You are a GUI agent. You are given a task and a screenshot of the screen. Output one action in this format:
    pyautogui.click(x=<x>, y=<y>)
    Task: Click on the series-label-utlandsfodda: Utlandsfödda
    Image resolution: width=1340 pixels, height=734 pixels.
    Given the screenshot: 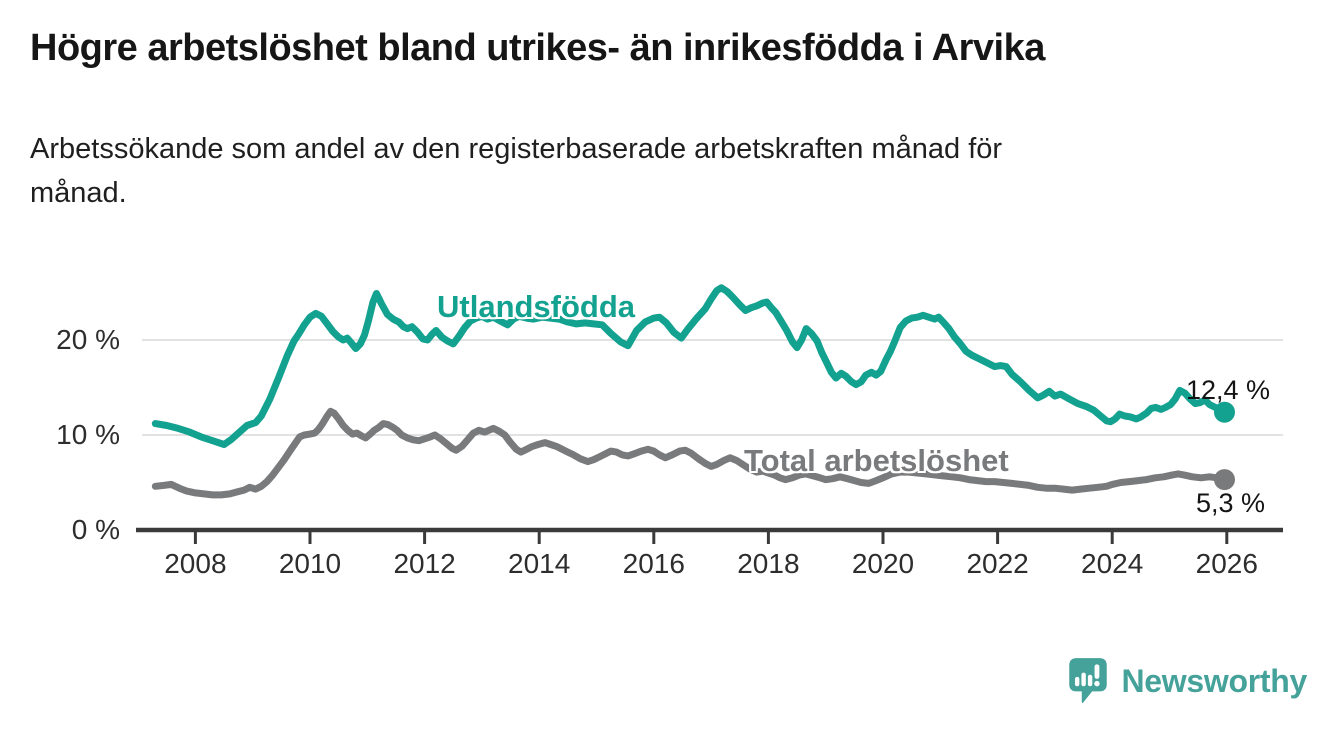 What is the action you would take?
    pyautogui.click(x=536, y=306)
    